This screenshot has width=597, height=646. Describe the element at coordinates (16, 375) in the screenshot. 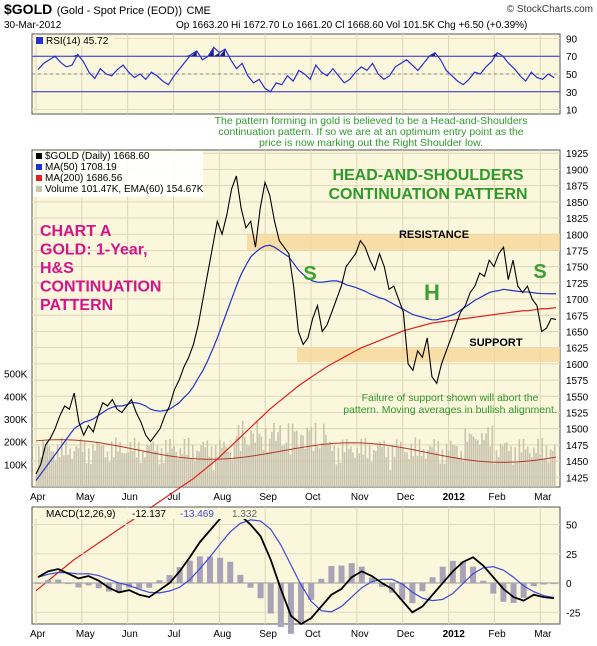

I see `volume-tick-label: 500K` at that location.